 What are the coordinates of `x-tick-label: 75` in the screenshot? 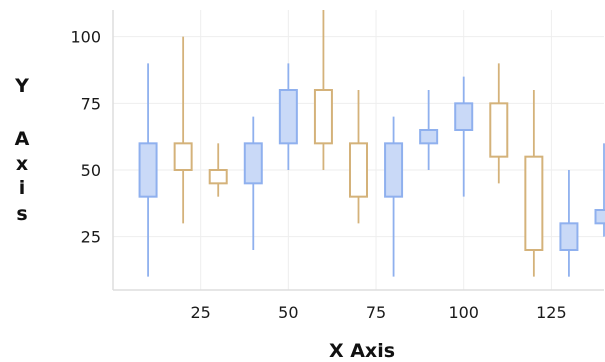 It's located at (376, 312).